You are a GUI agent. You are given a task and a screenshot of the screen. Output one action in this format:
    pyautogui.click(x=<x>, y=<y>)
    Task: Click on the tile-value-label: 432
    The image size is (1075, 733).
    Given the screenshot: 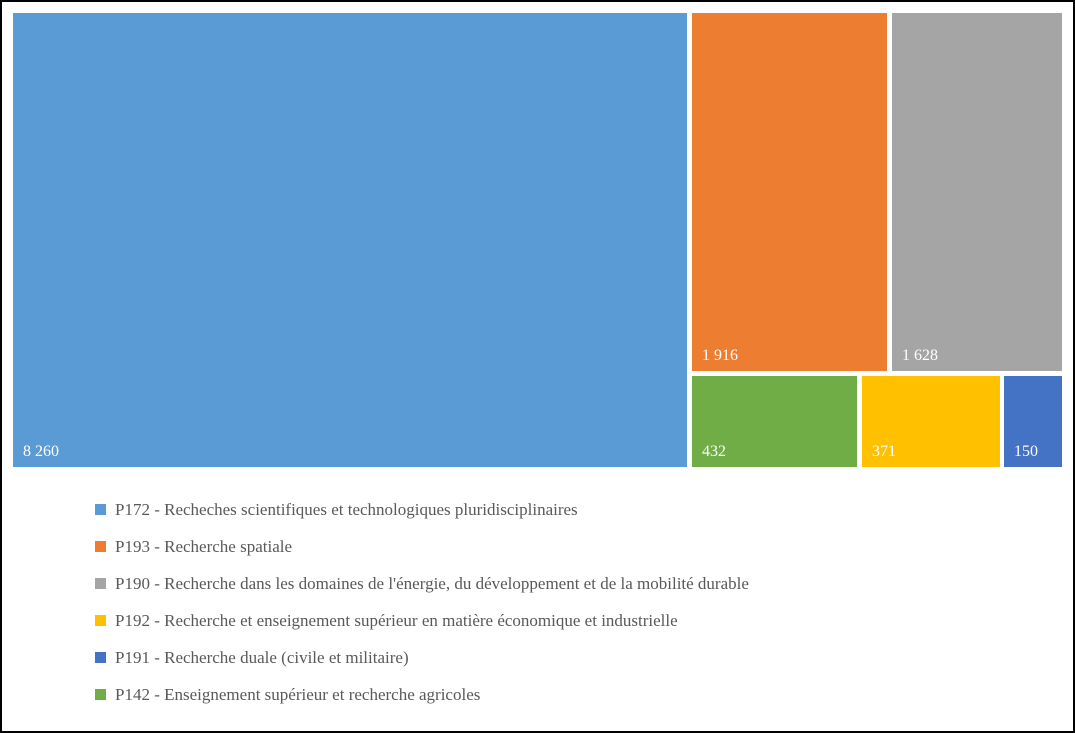 What is the action you would take?
    pyautogui.click(x=714, y=451)
    